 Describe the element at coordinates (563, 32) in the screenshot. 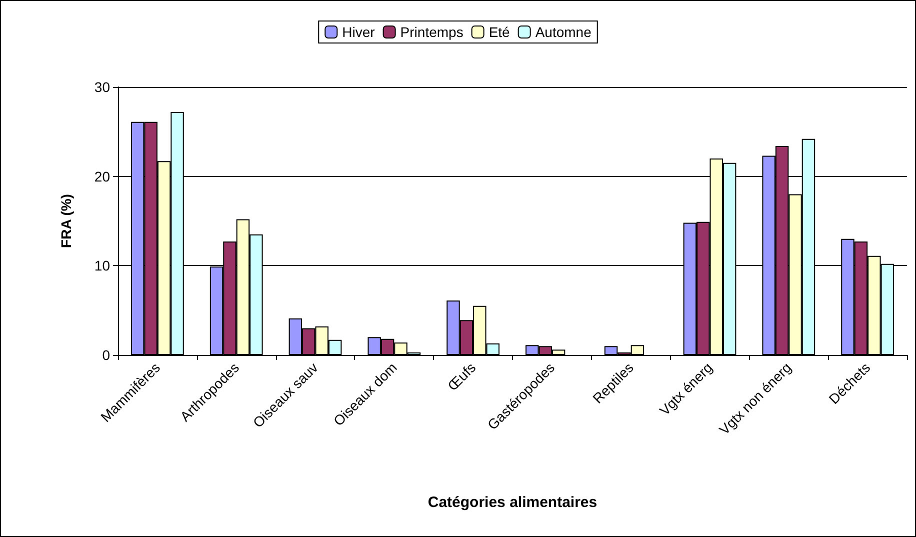

I see `legend-label: Automne` at that location.